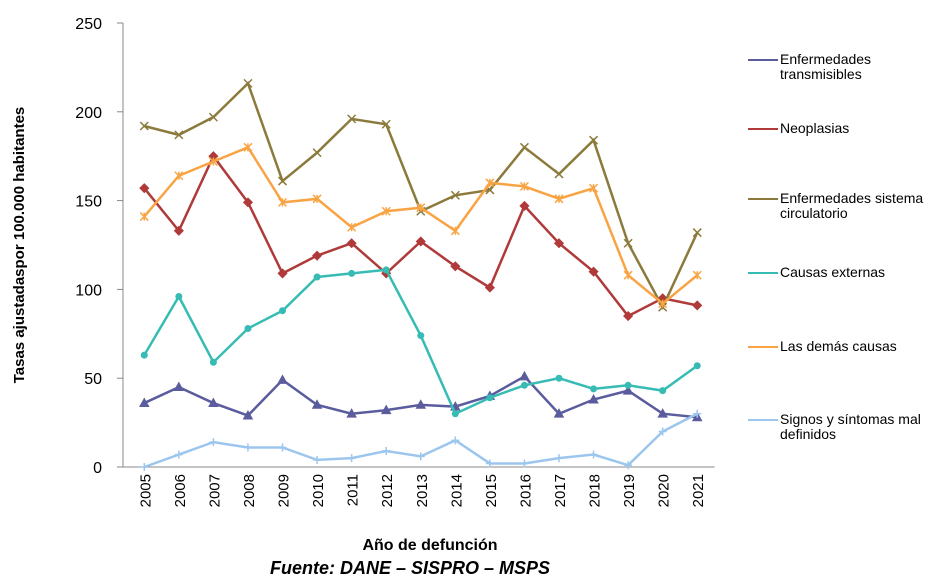 The height and width of the screenshot is (579, 944). Describe the element at coordinates (410, 568) in the screenshot. I see `source: Fuente: DANE – SISPRO – MSPS` at that location.